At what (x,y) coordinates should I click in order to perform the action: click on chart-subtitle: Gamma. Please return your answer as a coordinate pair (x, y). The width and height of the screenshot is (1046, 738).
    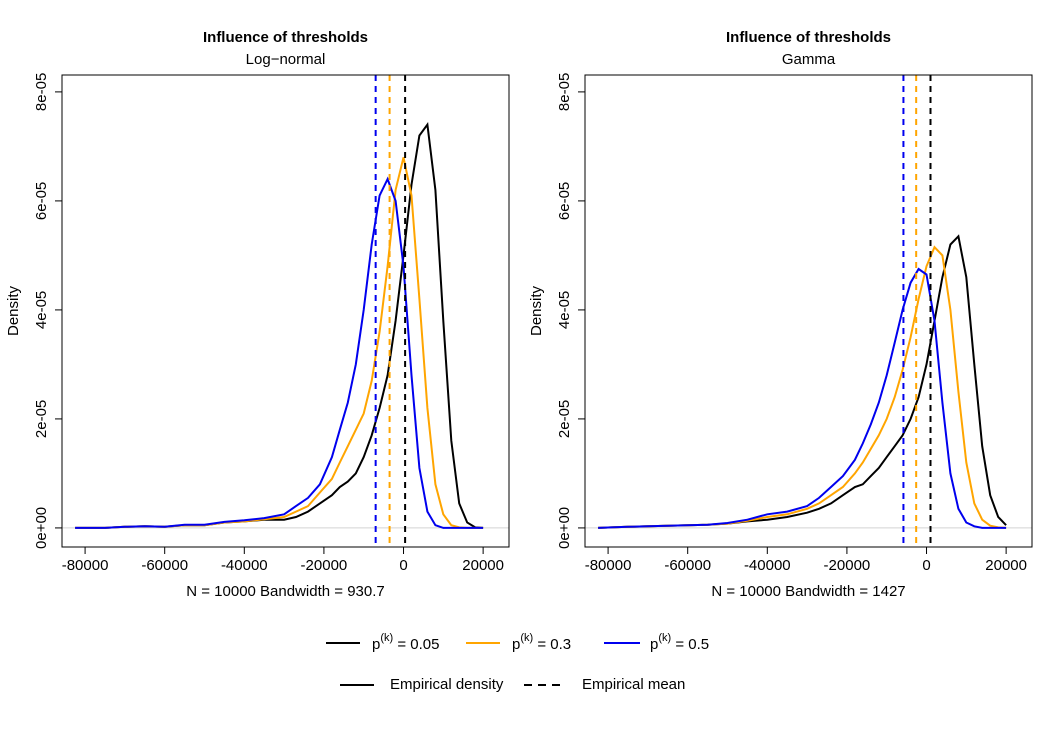
    Looking at the image, I should click on (809, 59).